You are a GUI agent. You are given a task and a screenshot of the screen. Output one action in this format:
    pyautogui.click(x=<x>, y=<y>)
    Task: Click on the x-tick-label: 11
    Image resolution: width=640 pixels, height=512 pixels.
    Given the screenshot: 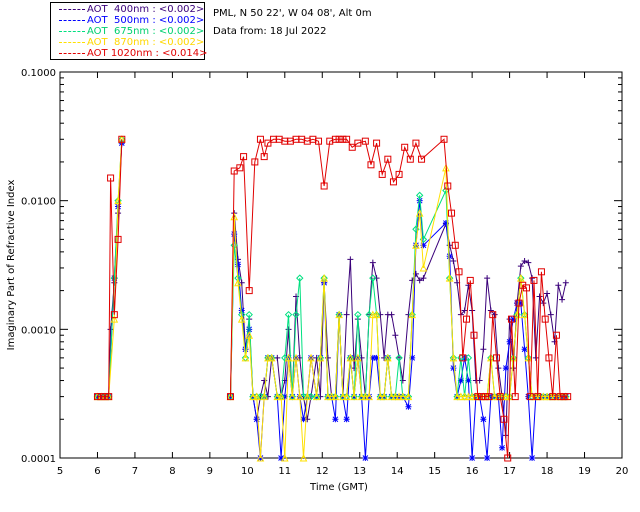 What is the action you would take?
    pyautogui.click(x=284, y=471)
    